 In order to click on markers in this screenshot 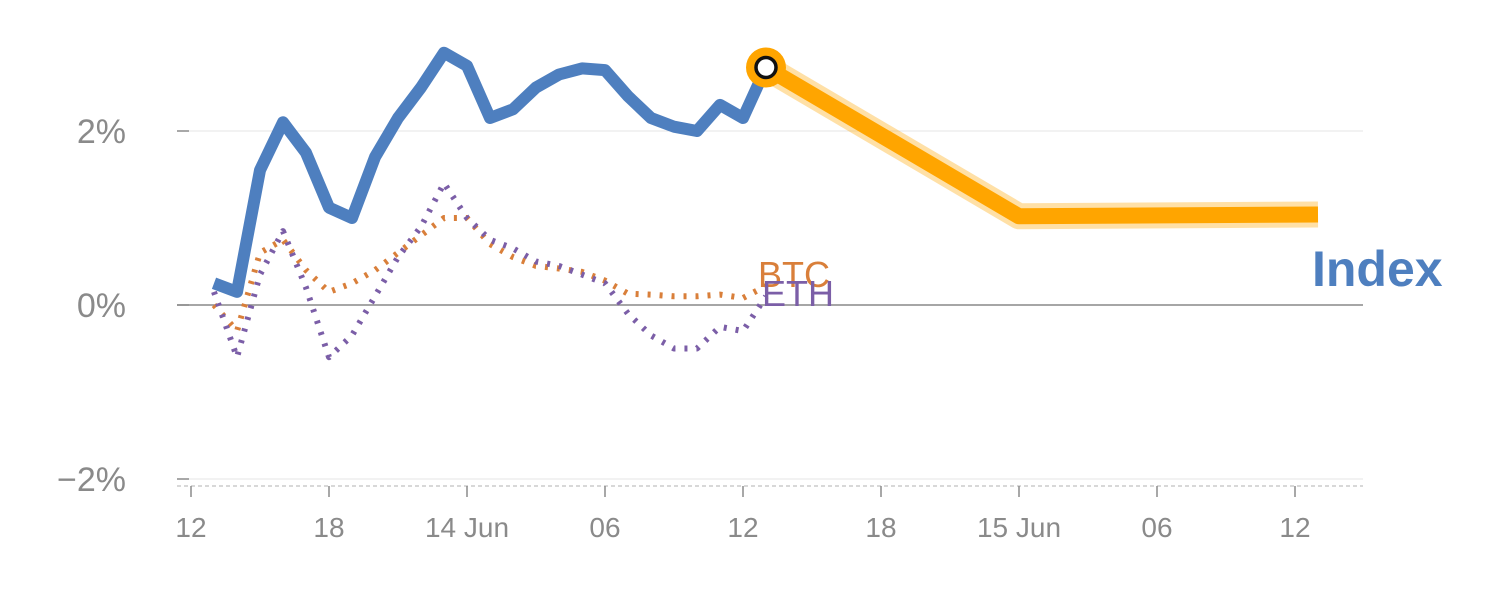, I will do `click(766, 67)`.